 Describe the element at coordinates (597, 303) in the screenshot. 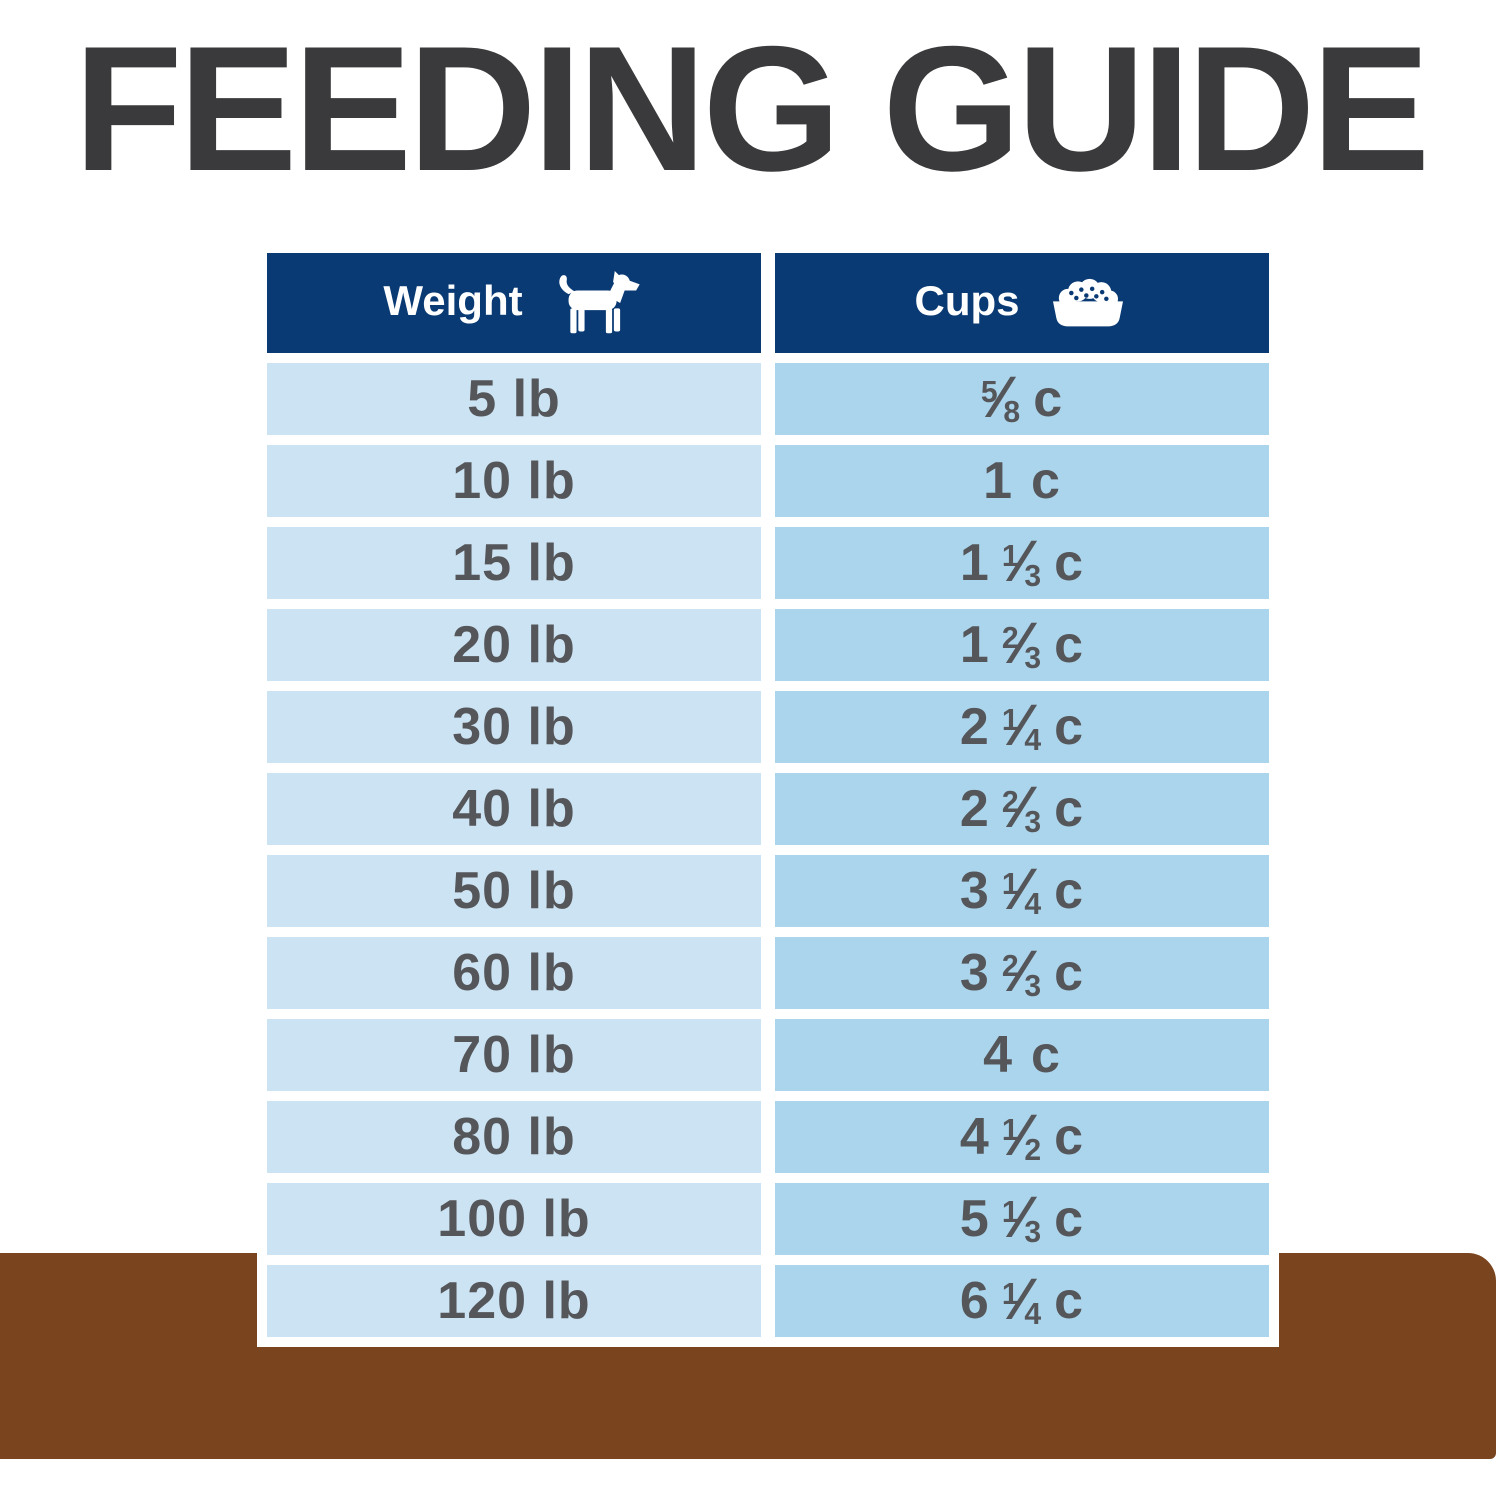

I see `dog-icon` at that location.